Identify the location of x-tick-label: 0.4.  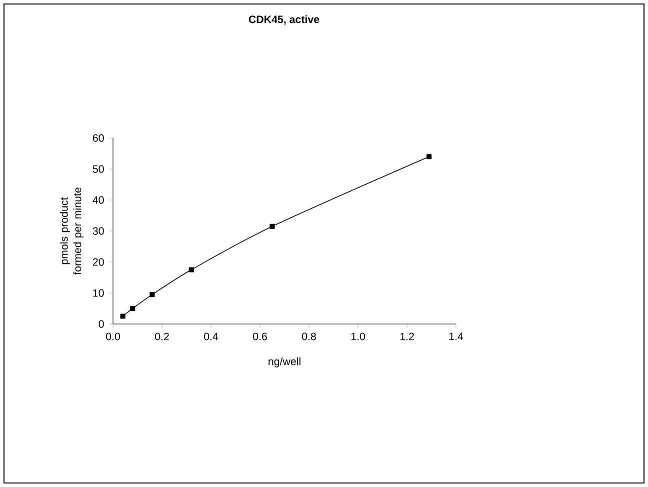
(211, 336).